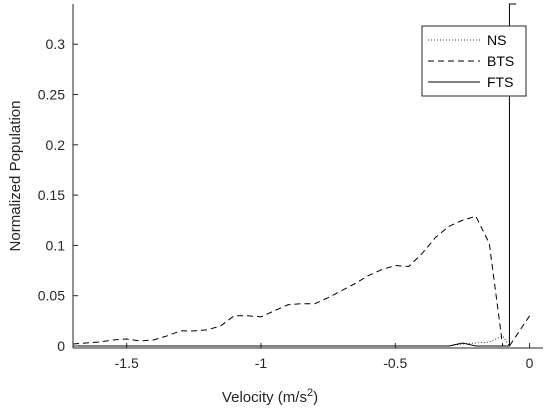 Image resolution: width=550 pixels, height=413 pixels. Describe the element at coordinates (51, 296) in the screenshot. I see `y-tick-label: 0.05` at that location.